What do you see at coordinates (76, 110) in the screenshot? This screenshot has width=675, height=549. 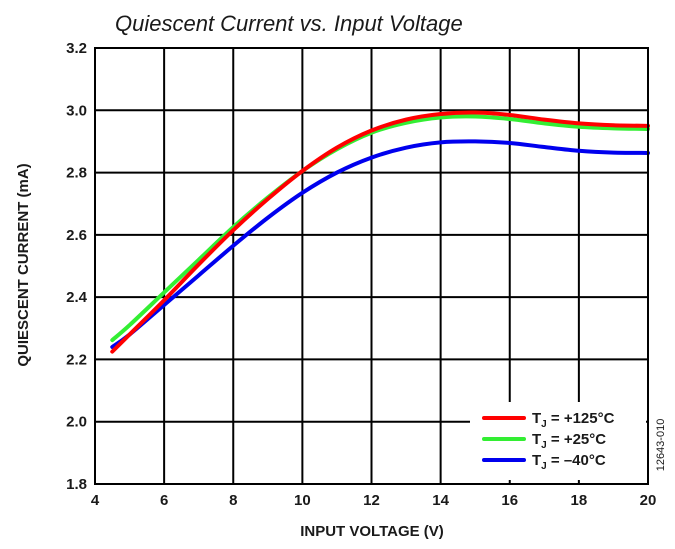 I see `y-tick-label: 3.0` at bounding box center [76, 110].